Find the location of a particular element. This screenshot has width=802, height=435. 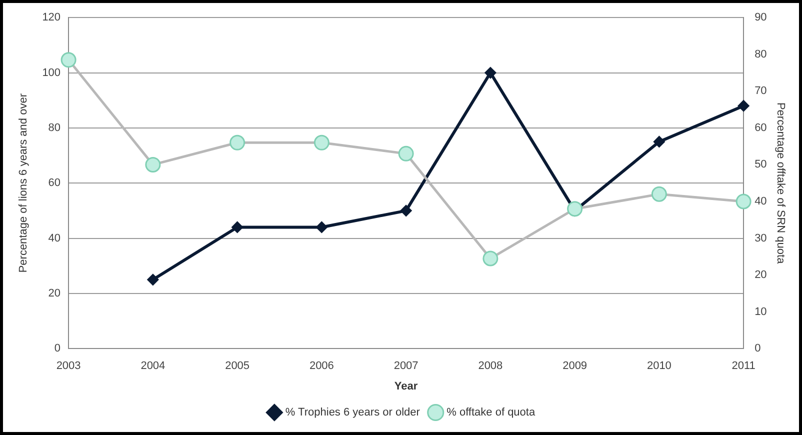

x-tick-label: 2011 is located at coordinates (744, 366).